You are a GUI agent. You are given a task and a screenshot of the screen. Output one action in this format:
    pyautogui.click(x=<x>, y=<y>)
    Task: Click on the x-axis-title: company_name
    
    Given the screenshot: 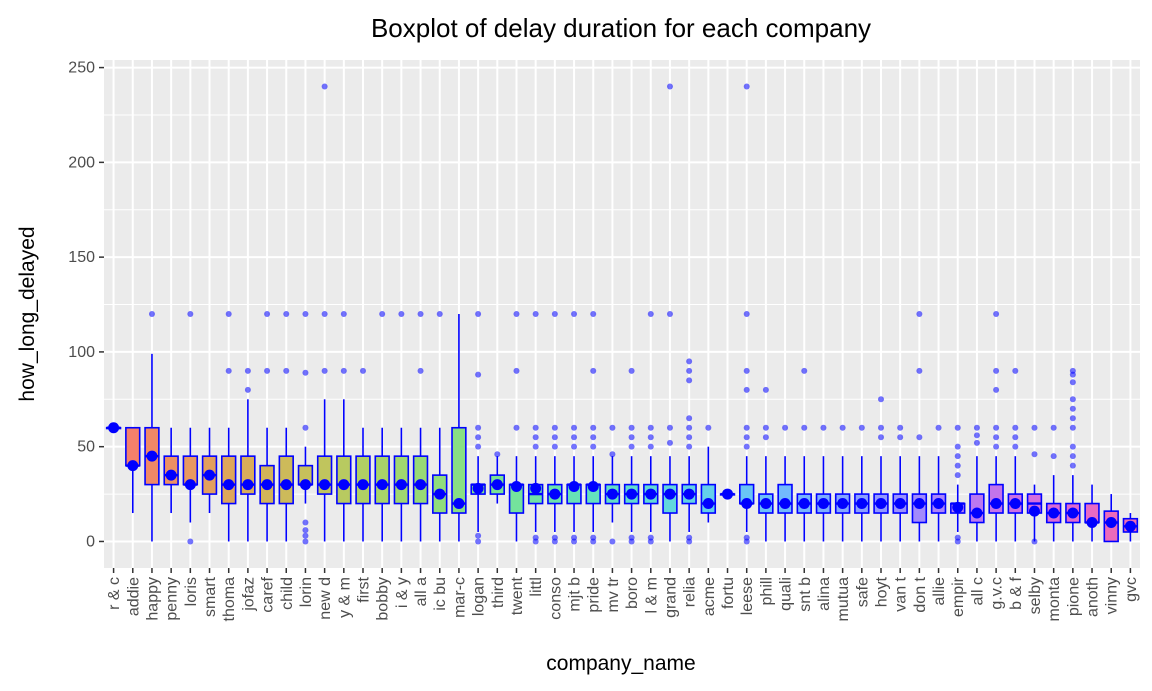 What is the action you would take?
    pyautogui.click(x=620, y=663)
    